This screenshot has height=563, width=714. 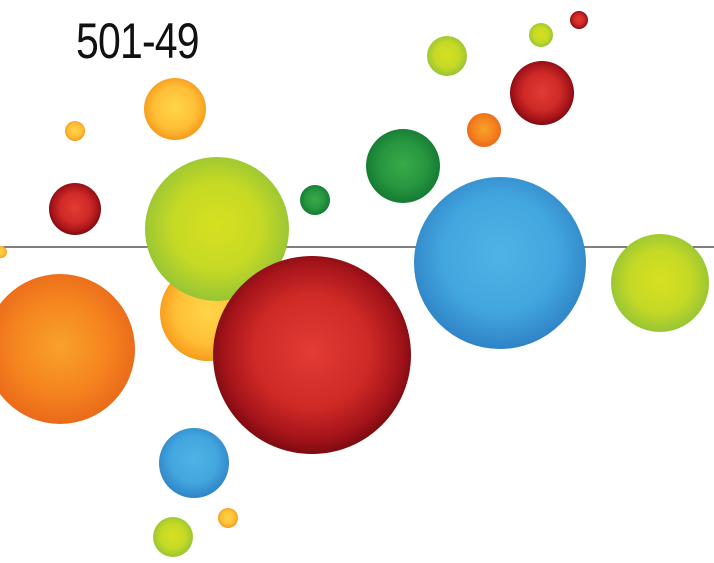 I want to click on bubble-orange-top-right, so click(x=484, y=130).